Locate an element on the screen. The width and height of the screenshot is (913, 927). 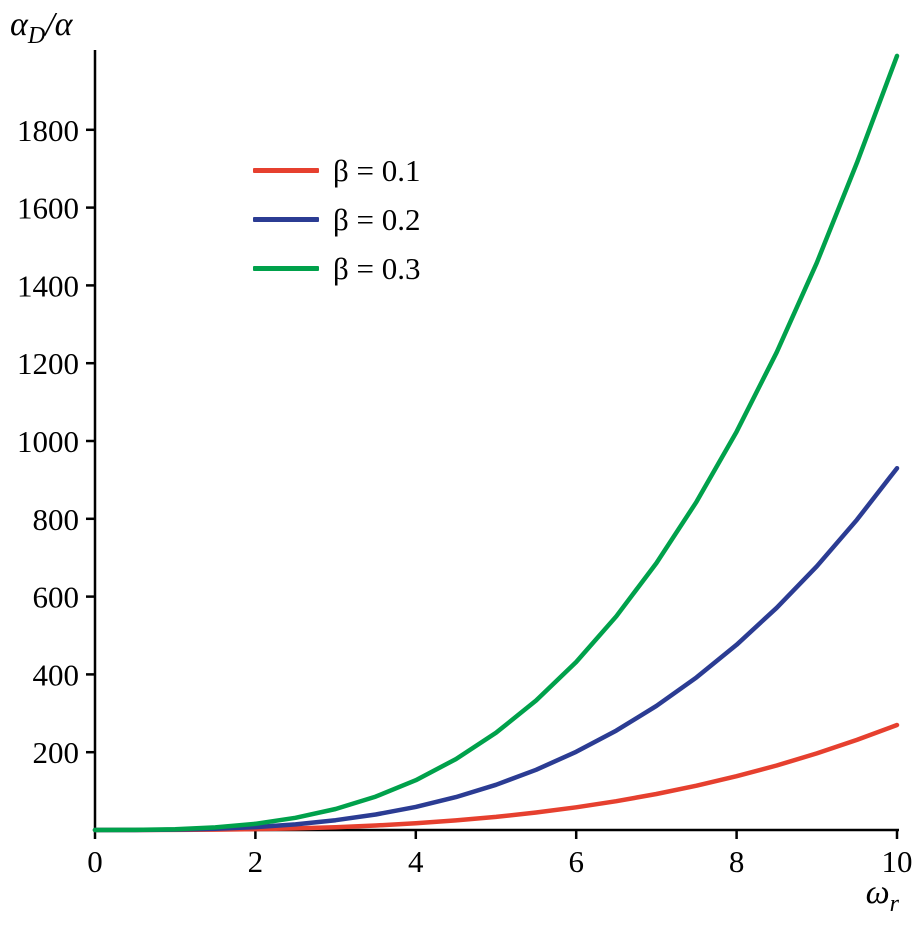
x-axis-title: ωr is located at coordinates (882, 896).